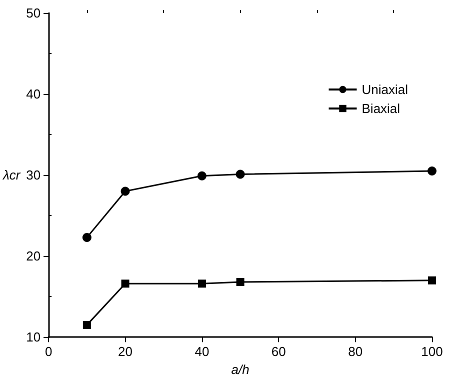 Image resolution: width=458 pixels, height=381 pixels. What do you see at coordinates (33, 256) in the screenshot?
I see `y-tick-label: 20` at bounding box center [33, 256].